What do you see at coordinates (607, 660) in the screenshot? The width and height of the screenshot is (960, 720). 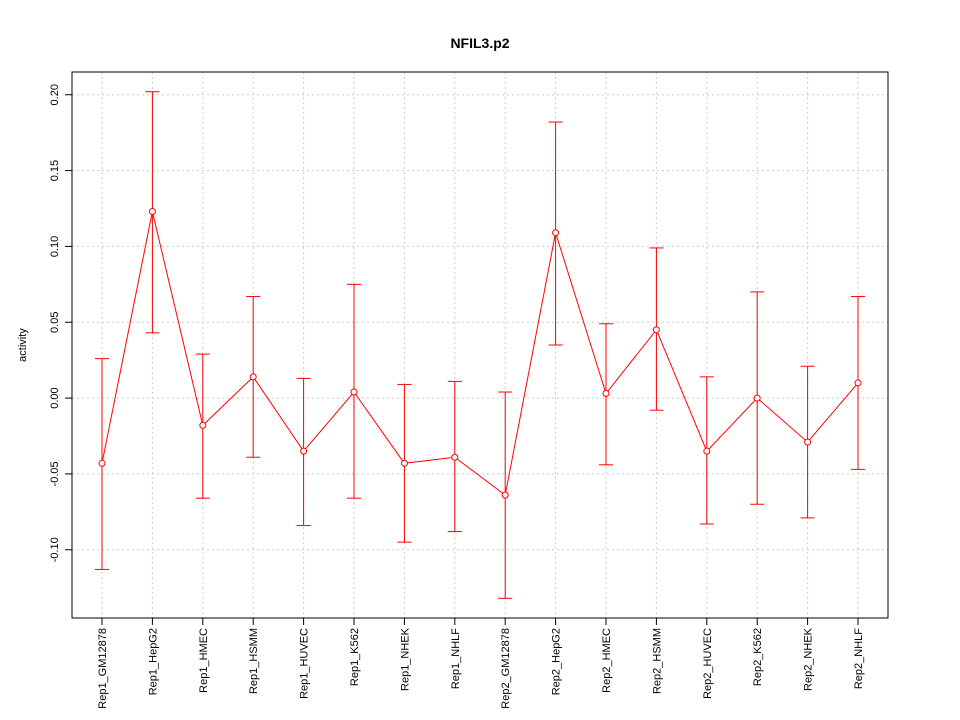 I see `x-tick-label: Rep2_HMEC` at bounding box center [607, 660].